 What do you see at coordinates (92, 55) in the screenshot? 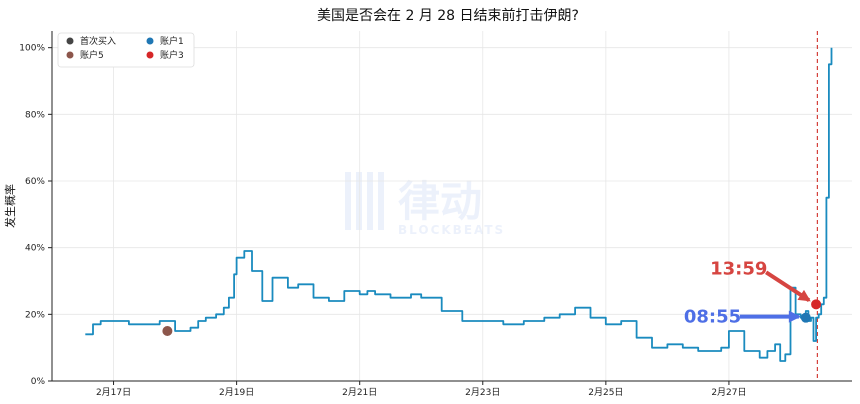
I see `legend-label: 账户5` at bounding box center [92, 55].